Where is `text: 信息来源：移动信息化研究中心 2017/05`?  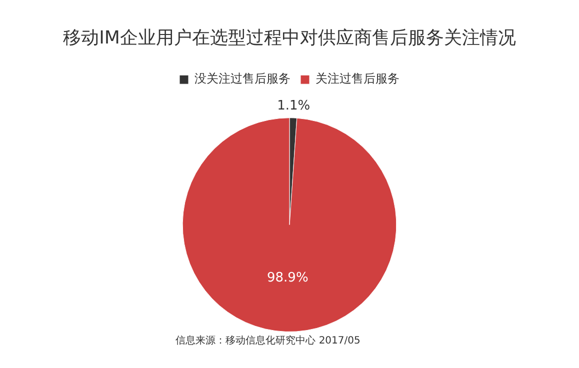
text: 信息来源：移动信息化研究中心 2017/05 is located at coordinates (268, 340).